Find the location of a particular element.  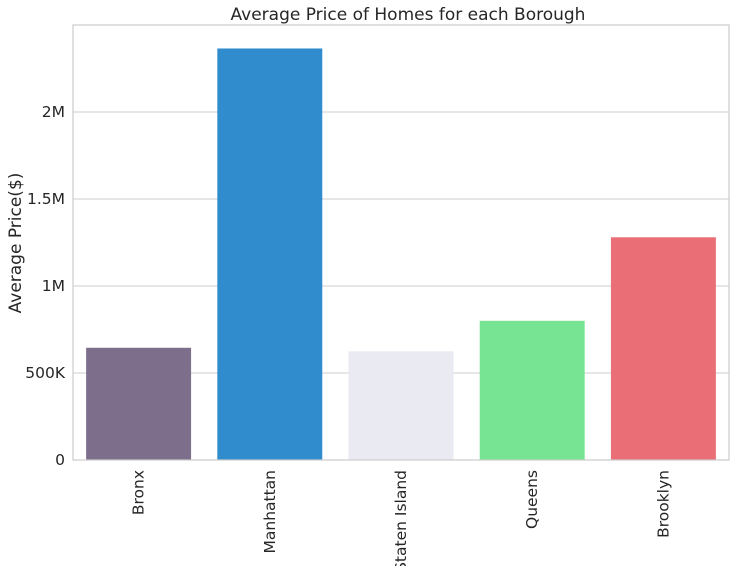

x-tick-label: Staten Island is located at coordinates (401, 518).